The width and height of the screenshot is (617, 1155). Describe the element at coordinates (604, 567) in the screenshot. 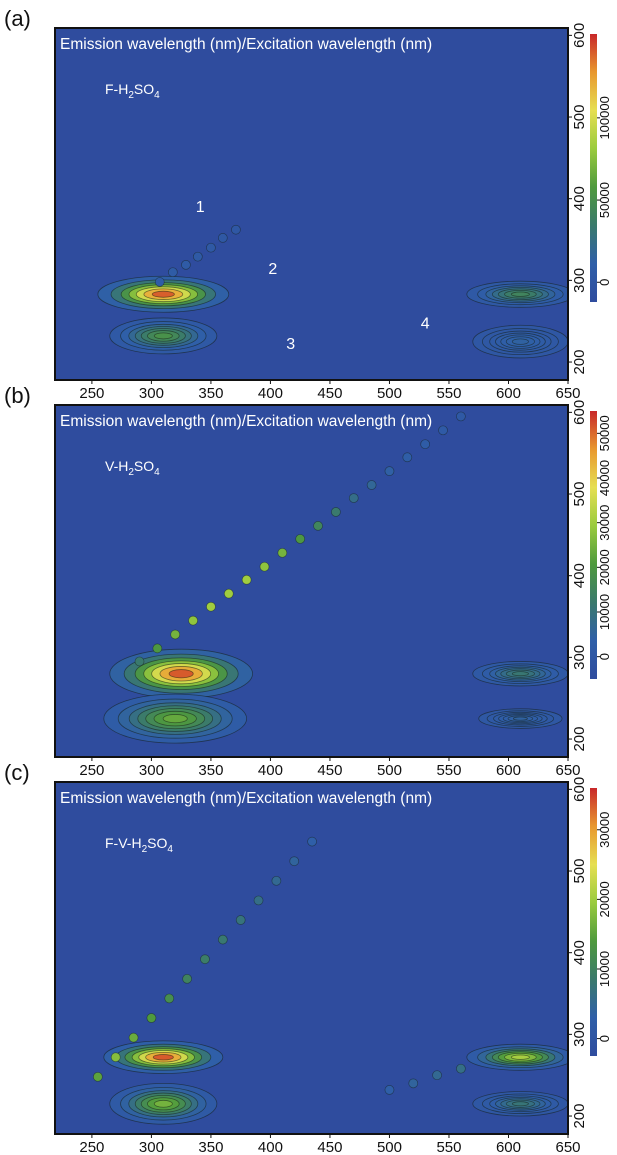

I see `colorbar-tick-label: 20000` at that location.